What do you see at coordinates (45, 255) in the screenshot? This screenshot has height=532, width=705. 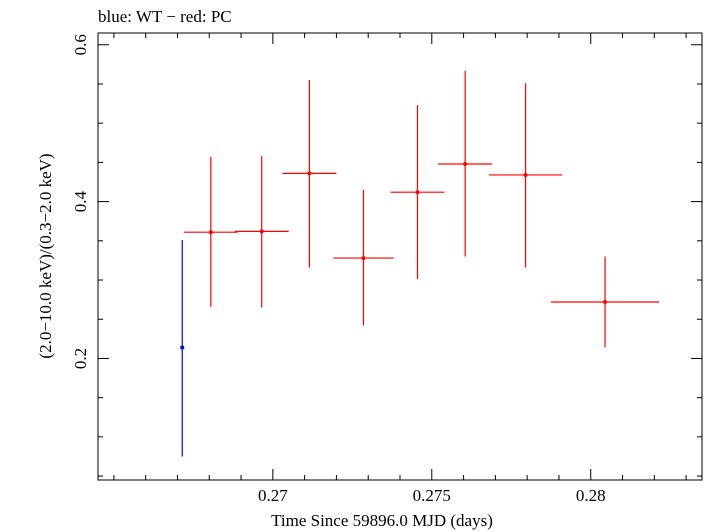 I see `y-axis-label: (2.0−10.0 keV)/(0.3−2.0 keV)` at bounding box center [45, 255].